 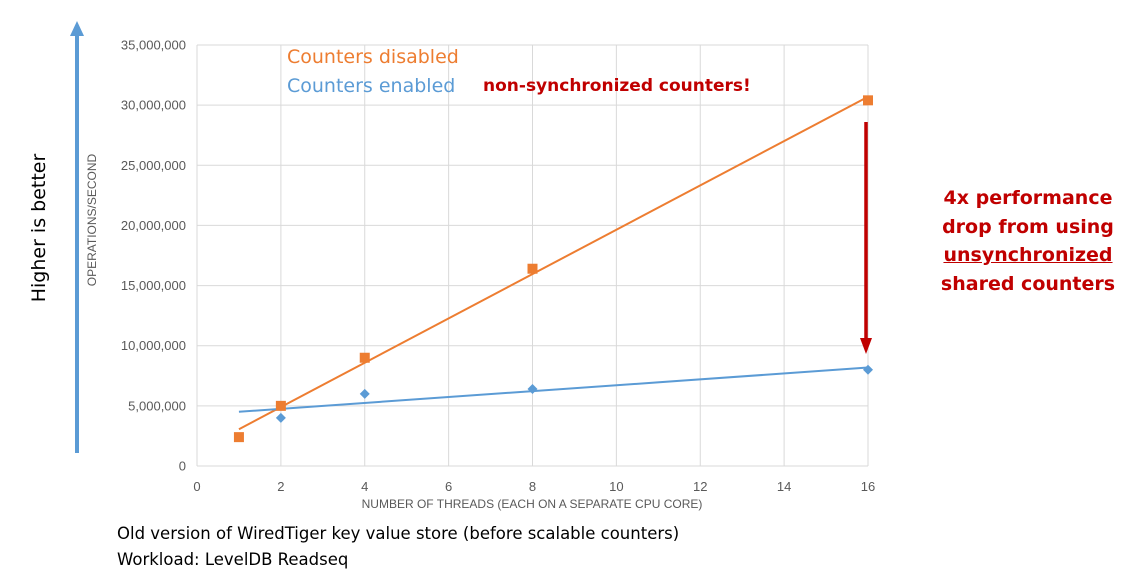 I want to click on non-synchronized-annotation: non-synchronized counters!, so click(x=617, y=86).